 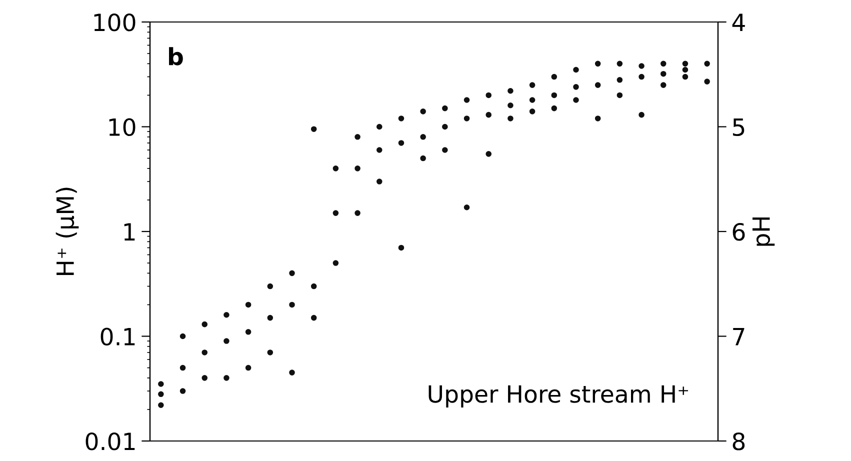 I want to click on y-tick-label: 1, so click(x=129, y=231).